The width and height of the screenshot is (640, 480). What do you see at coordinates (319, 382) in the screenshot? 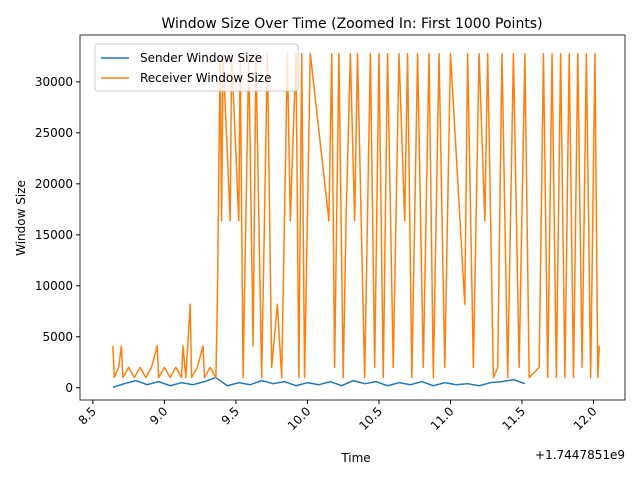
I see `series-line` at bounding box center [319, 382].